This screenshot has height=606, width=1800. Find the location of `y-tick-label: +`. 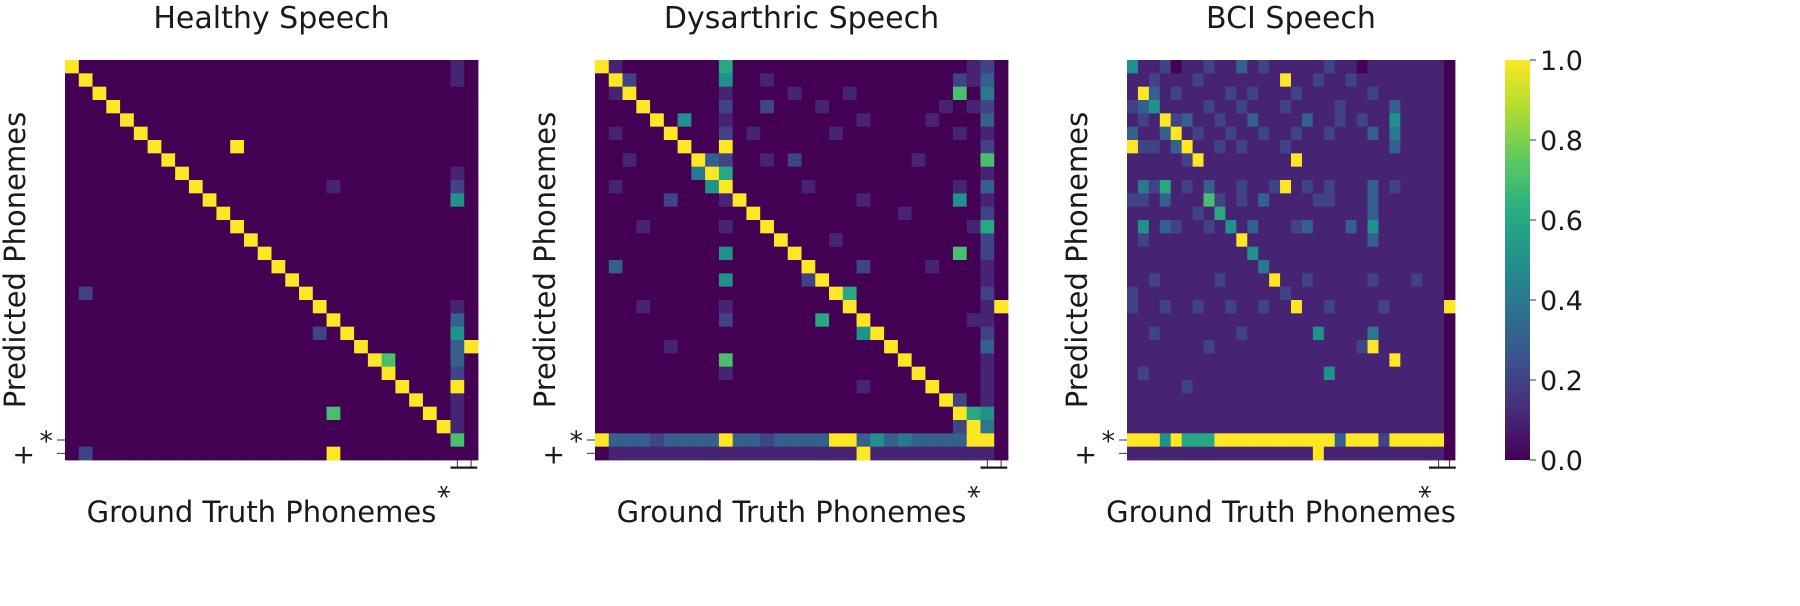

y-tick-label: + is located at coordinates (1085, 454).